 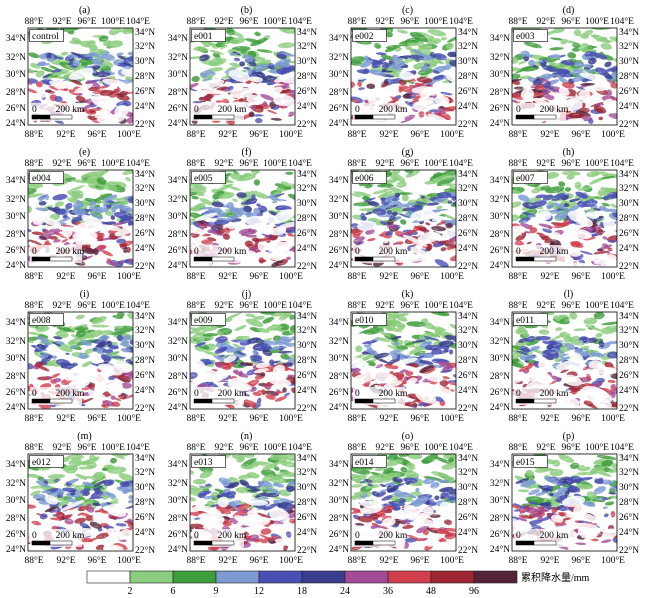 I want to click on run-label: e014, so click(x=364, y=463).